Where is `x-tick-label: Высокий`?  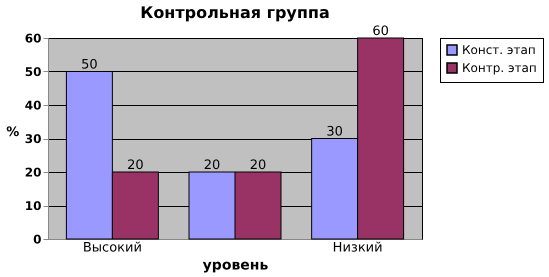
x-tick-label: Высокий is located at coordinates (112, 248).